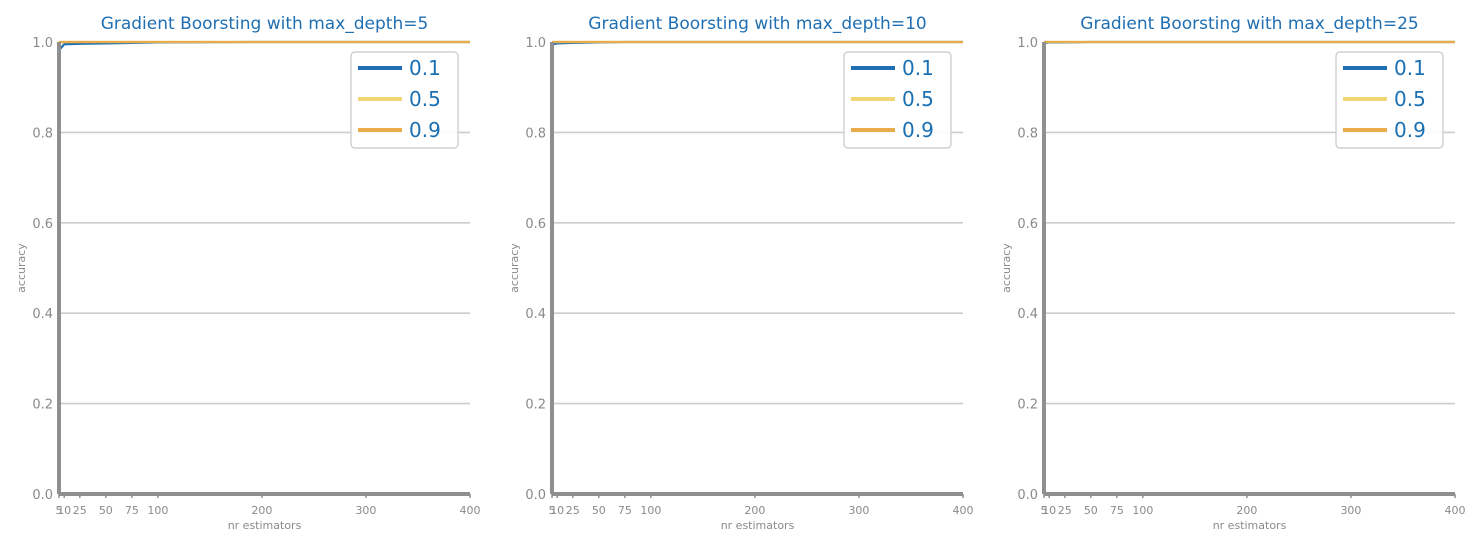 Image resolution: width=1480 pixels, height=546 pixels. I want to click on chart-title: Gradient Boorsting with max_depth=25, so click(1249, 24).